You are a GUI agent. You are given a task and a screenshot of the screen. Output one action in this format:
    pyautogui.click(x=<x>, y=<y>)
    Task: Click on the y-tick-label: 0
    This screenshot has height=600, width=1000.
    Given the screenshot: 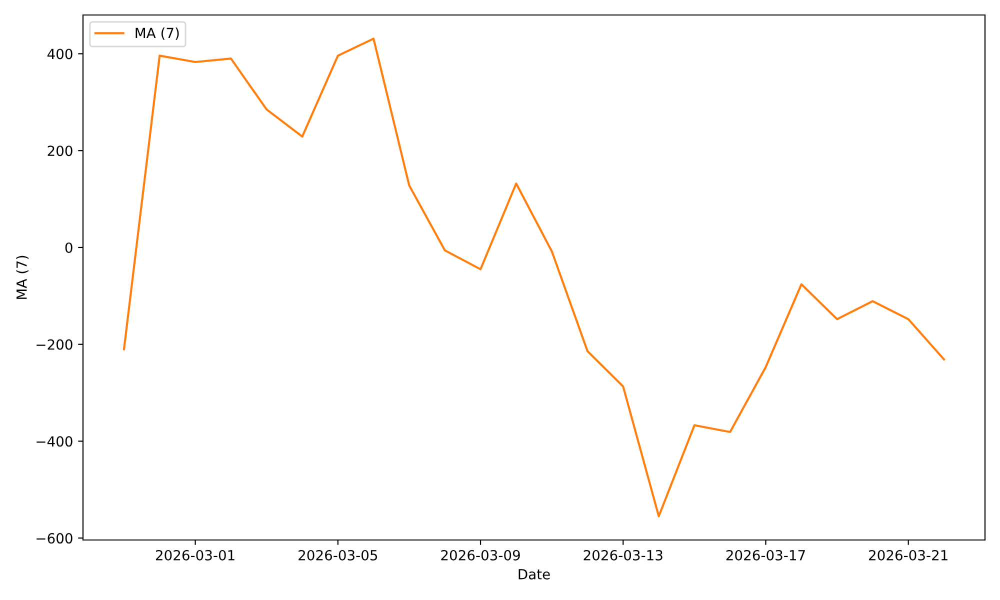 What is the action you would take?
    pyautogui.click(x=68, y=247)
    